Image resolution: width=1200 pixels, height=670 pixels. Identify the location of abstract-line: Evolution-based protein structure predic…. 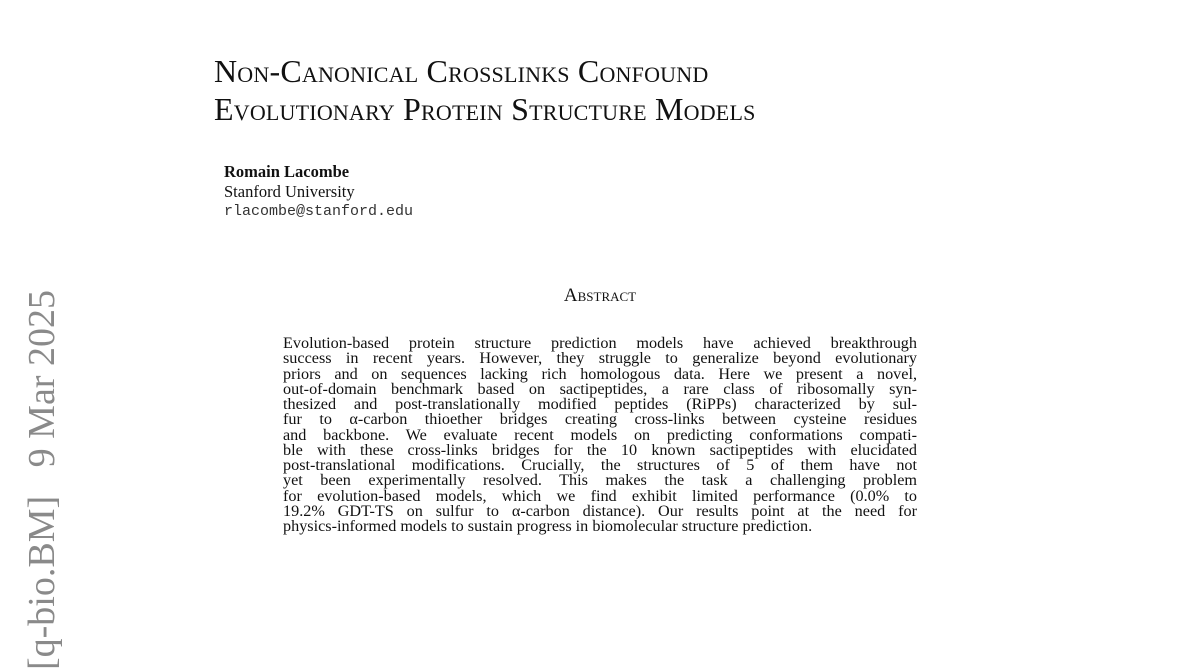
(600, 343).